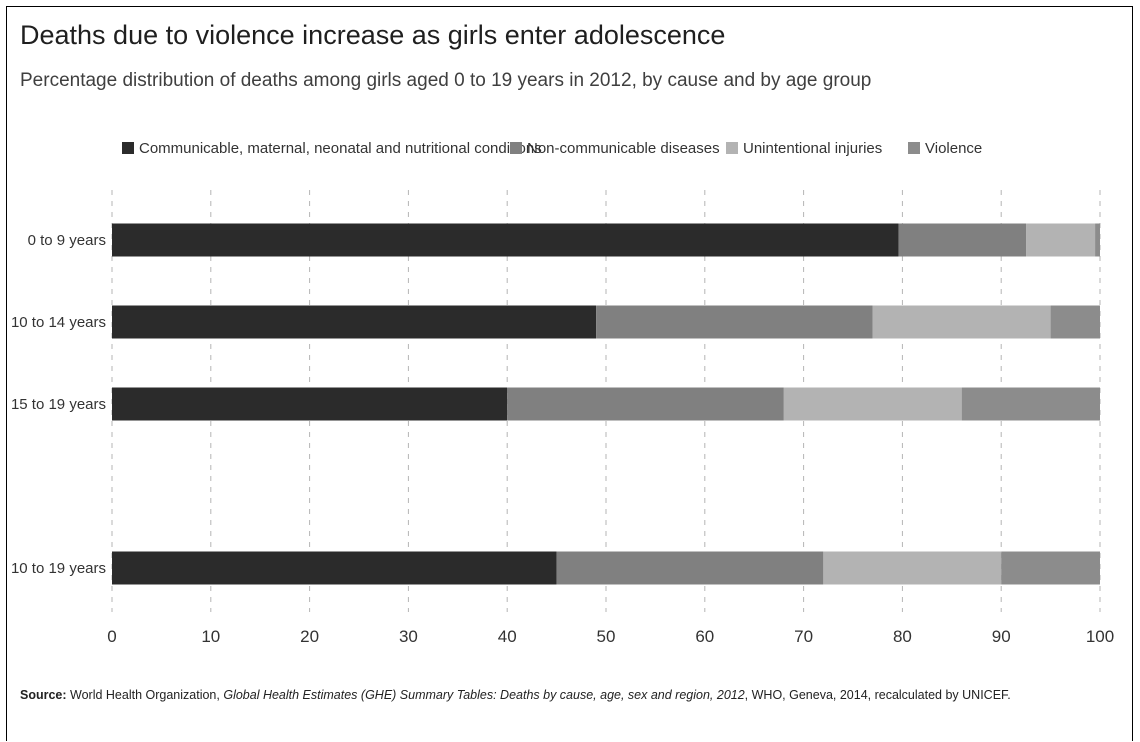  What do you see at coordinates (803, 636) in the screenshot?
I see `x-tick-label-70: 70` at bounding box center [803, 636].